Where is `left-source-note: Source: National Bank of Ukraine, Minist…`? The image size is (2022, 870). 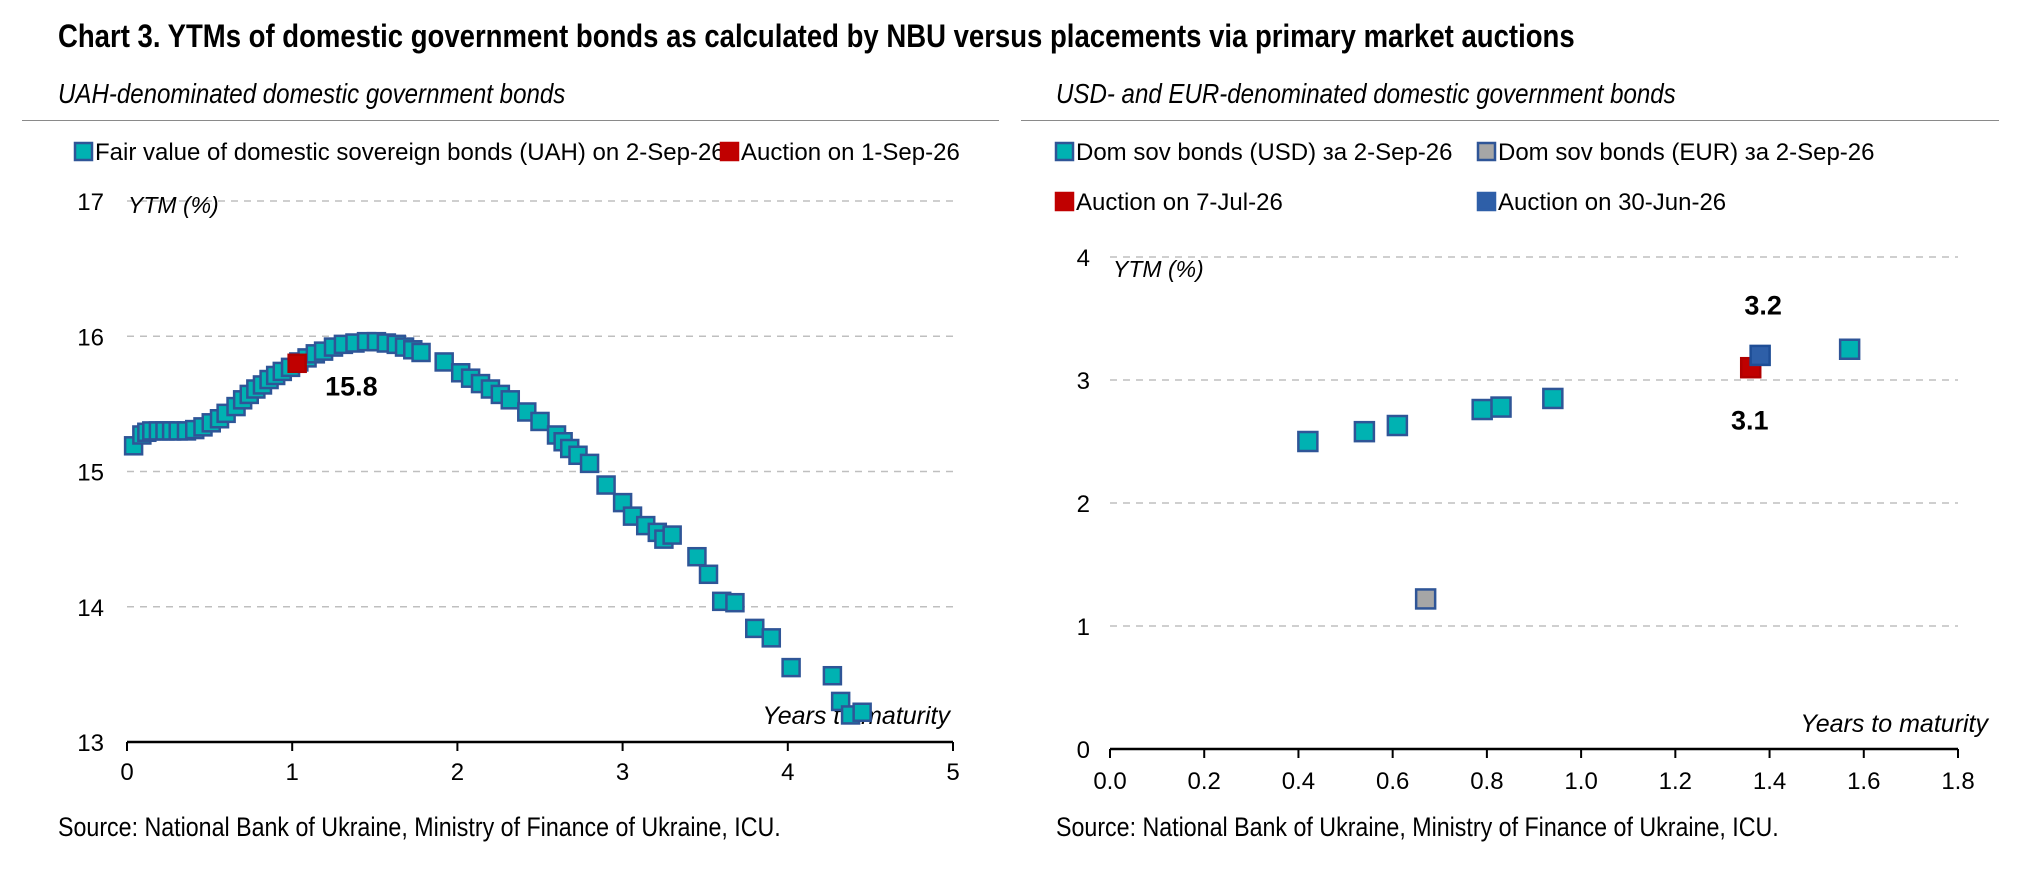
left-source-note: Source: National Bank of Ukraine, Minist… is located at coordinates (419, 827).